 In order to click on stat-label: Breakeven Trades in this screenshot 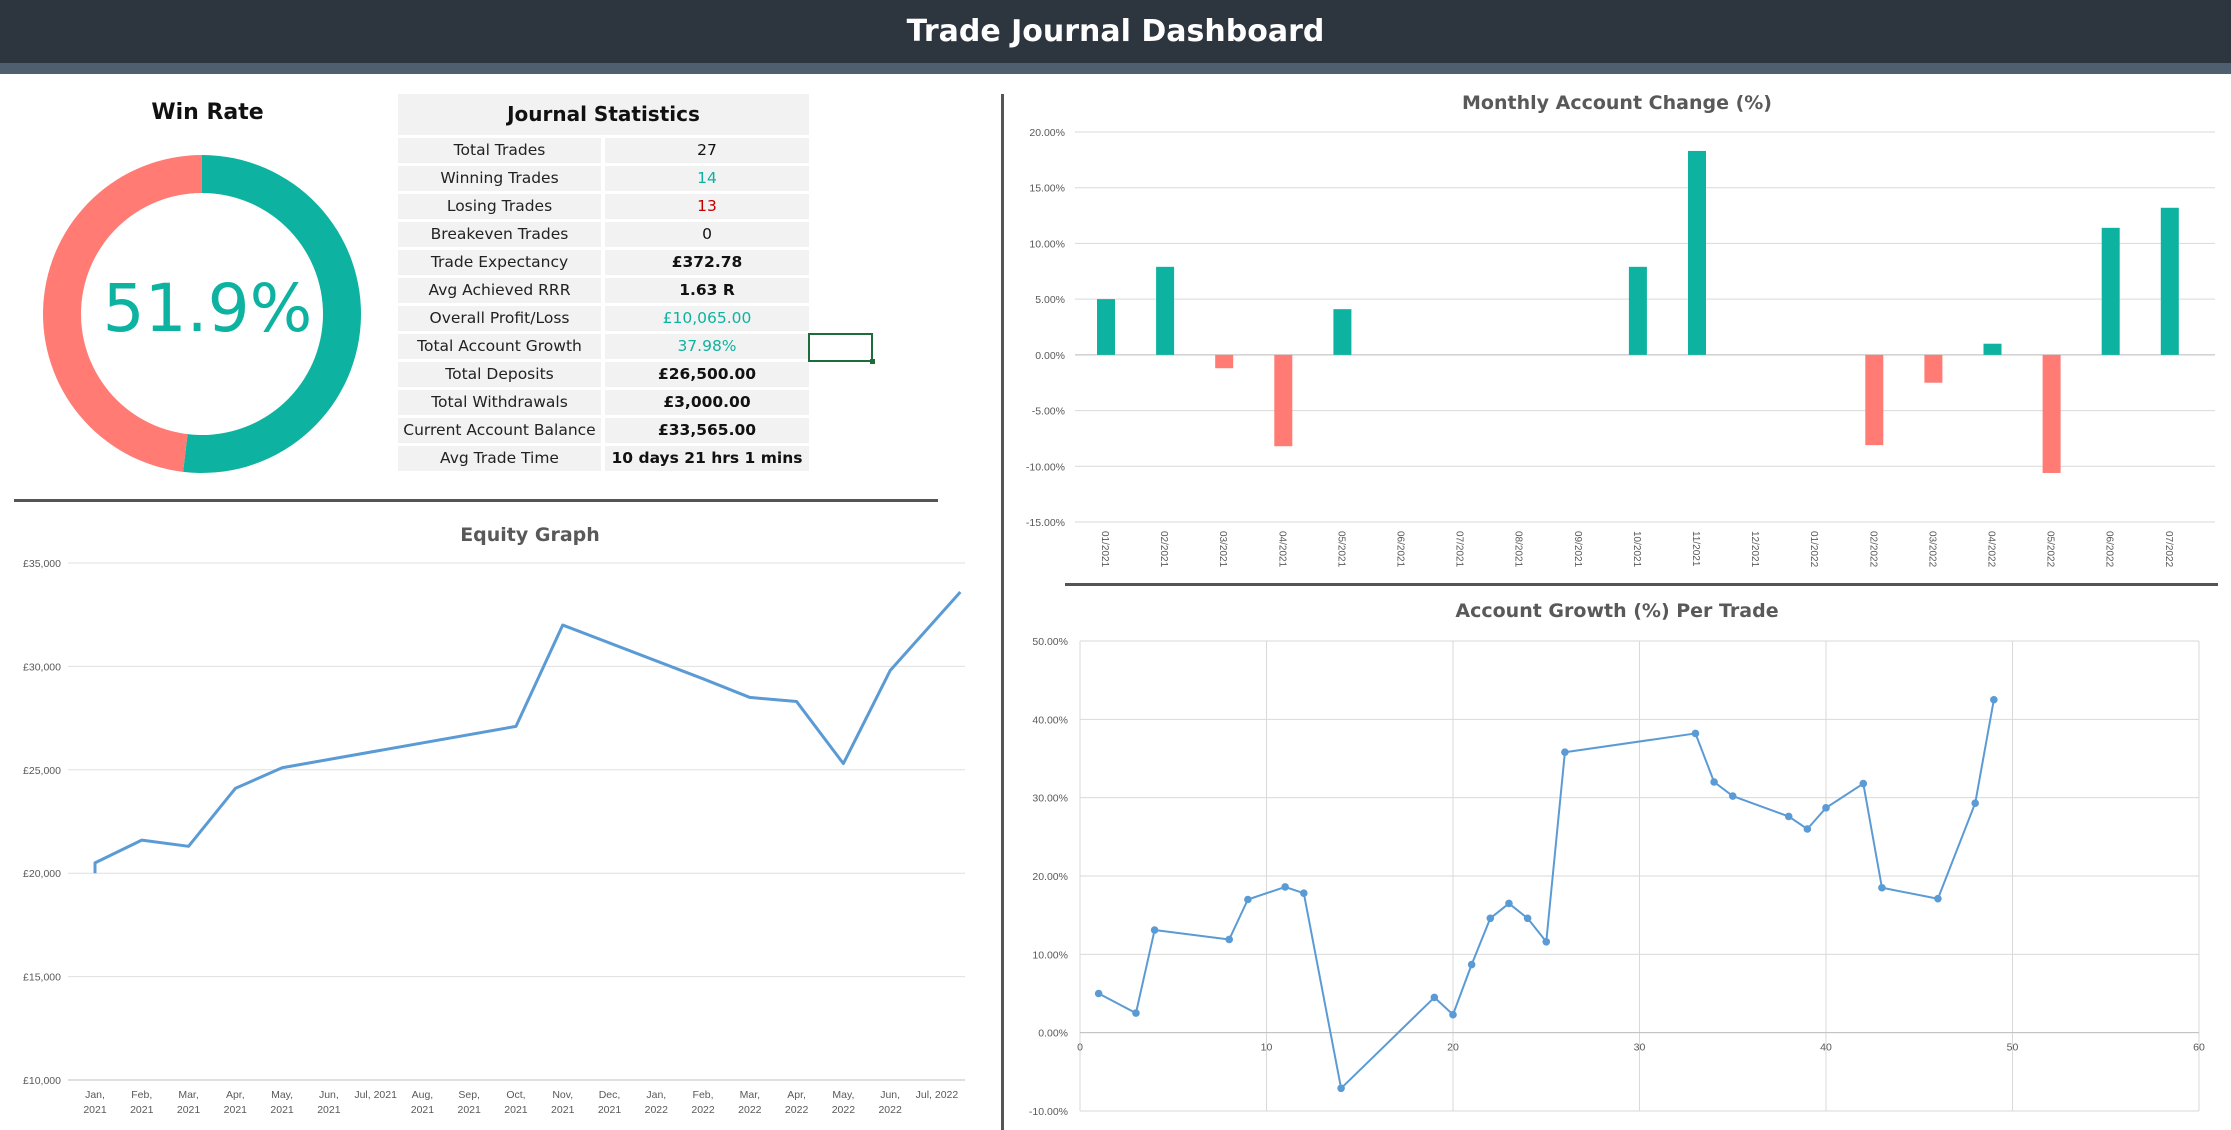, I will do `click(499, 234)`.